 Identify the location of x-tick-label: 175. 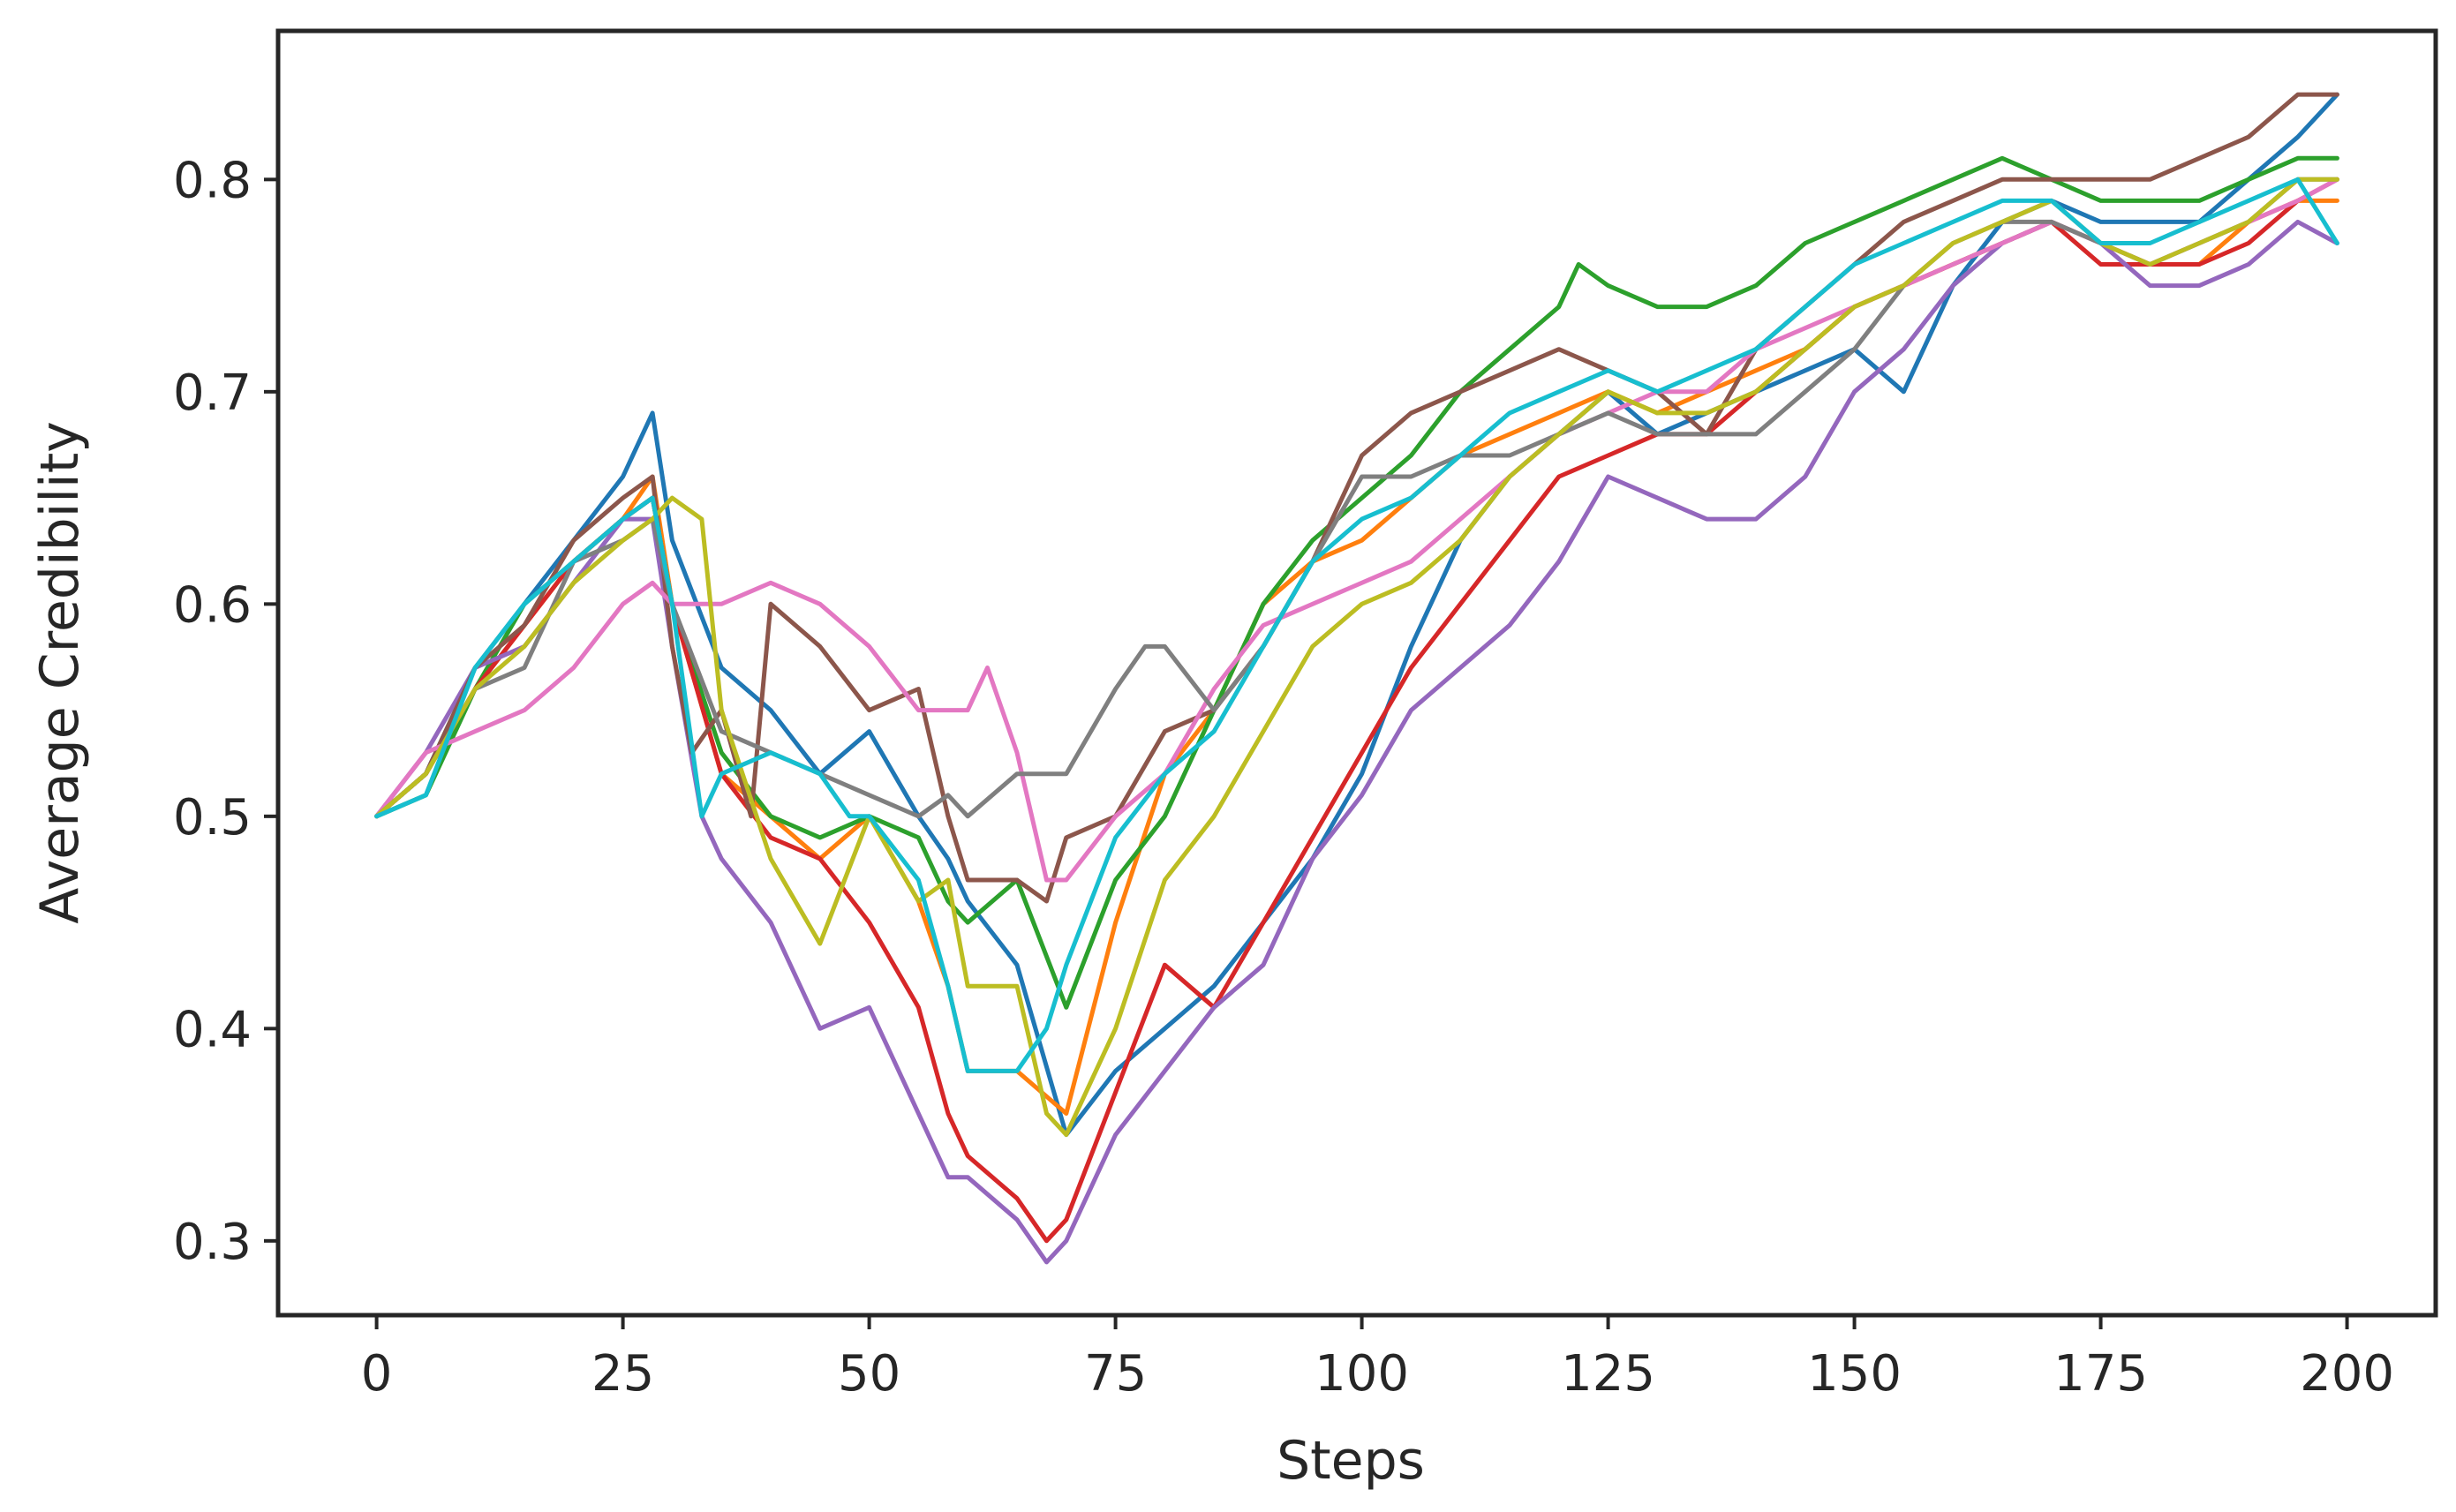
(2100, 1374).